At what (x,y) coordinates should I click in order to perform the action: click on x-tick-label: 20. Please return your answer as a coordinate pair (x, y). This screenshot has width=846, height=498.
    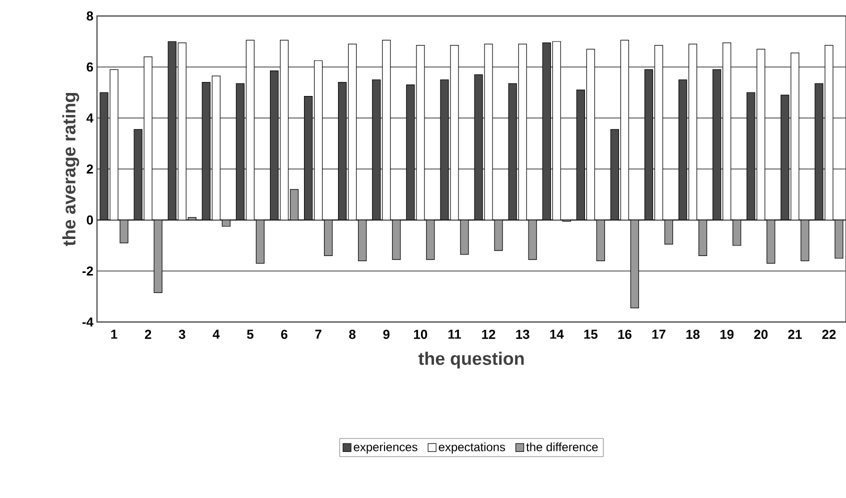
    Looking at the image, I should click on (761, 334).